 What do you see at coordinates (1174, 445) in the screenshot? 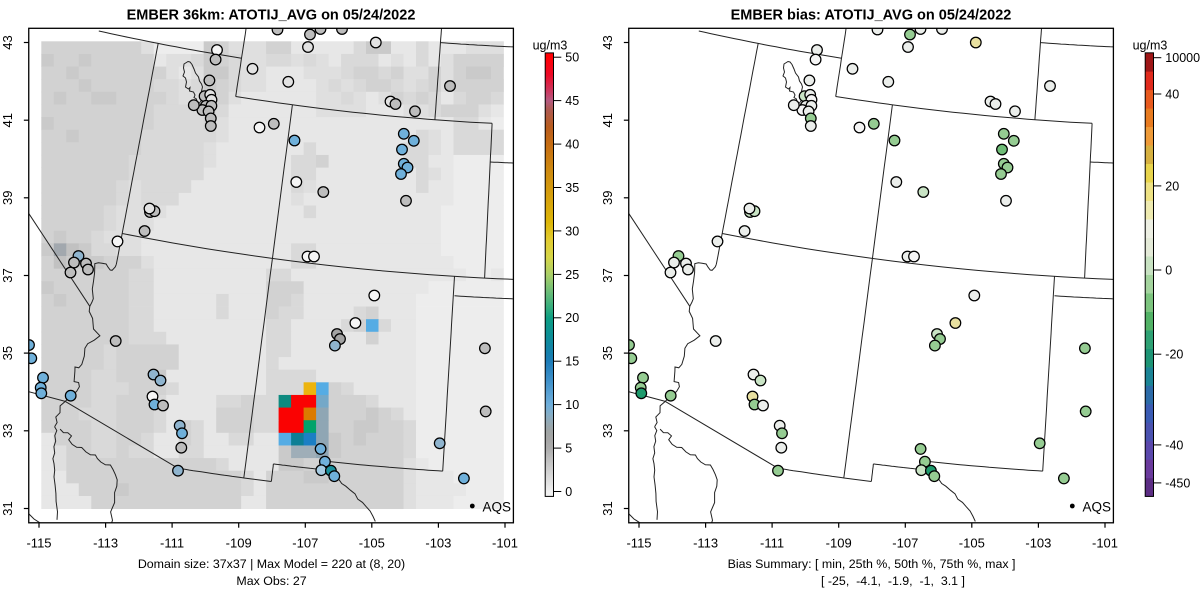
I see `svg-text: -40` at bounding box center [1174, 445].